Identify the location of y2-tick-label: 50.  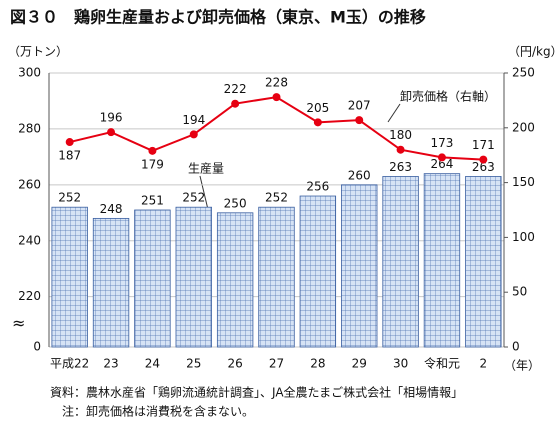
(519, 292).